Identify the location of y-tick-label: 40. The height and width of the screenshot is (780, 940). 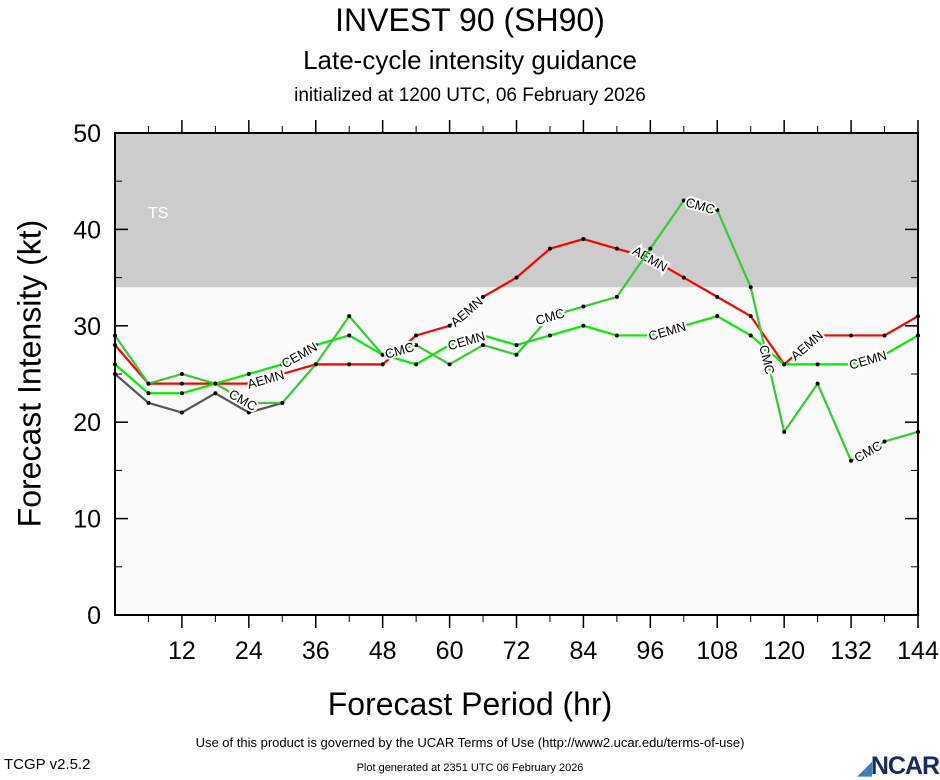
(87, 230).